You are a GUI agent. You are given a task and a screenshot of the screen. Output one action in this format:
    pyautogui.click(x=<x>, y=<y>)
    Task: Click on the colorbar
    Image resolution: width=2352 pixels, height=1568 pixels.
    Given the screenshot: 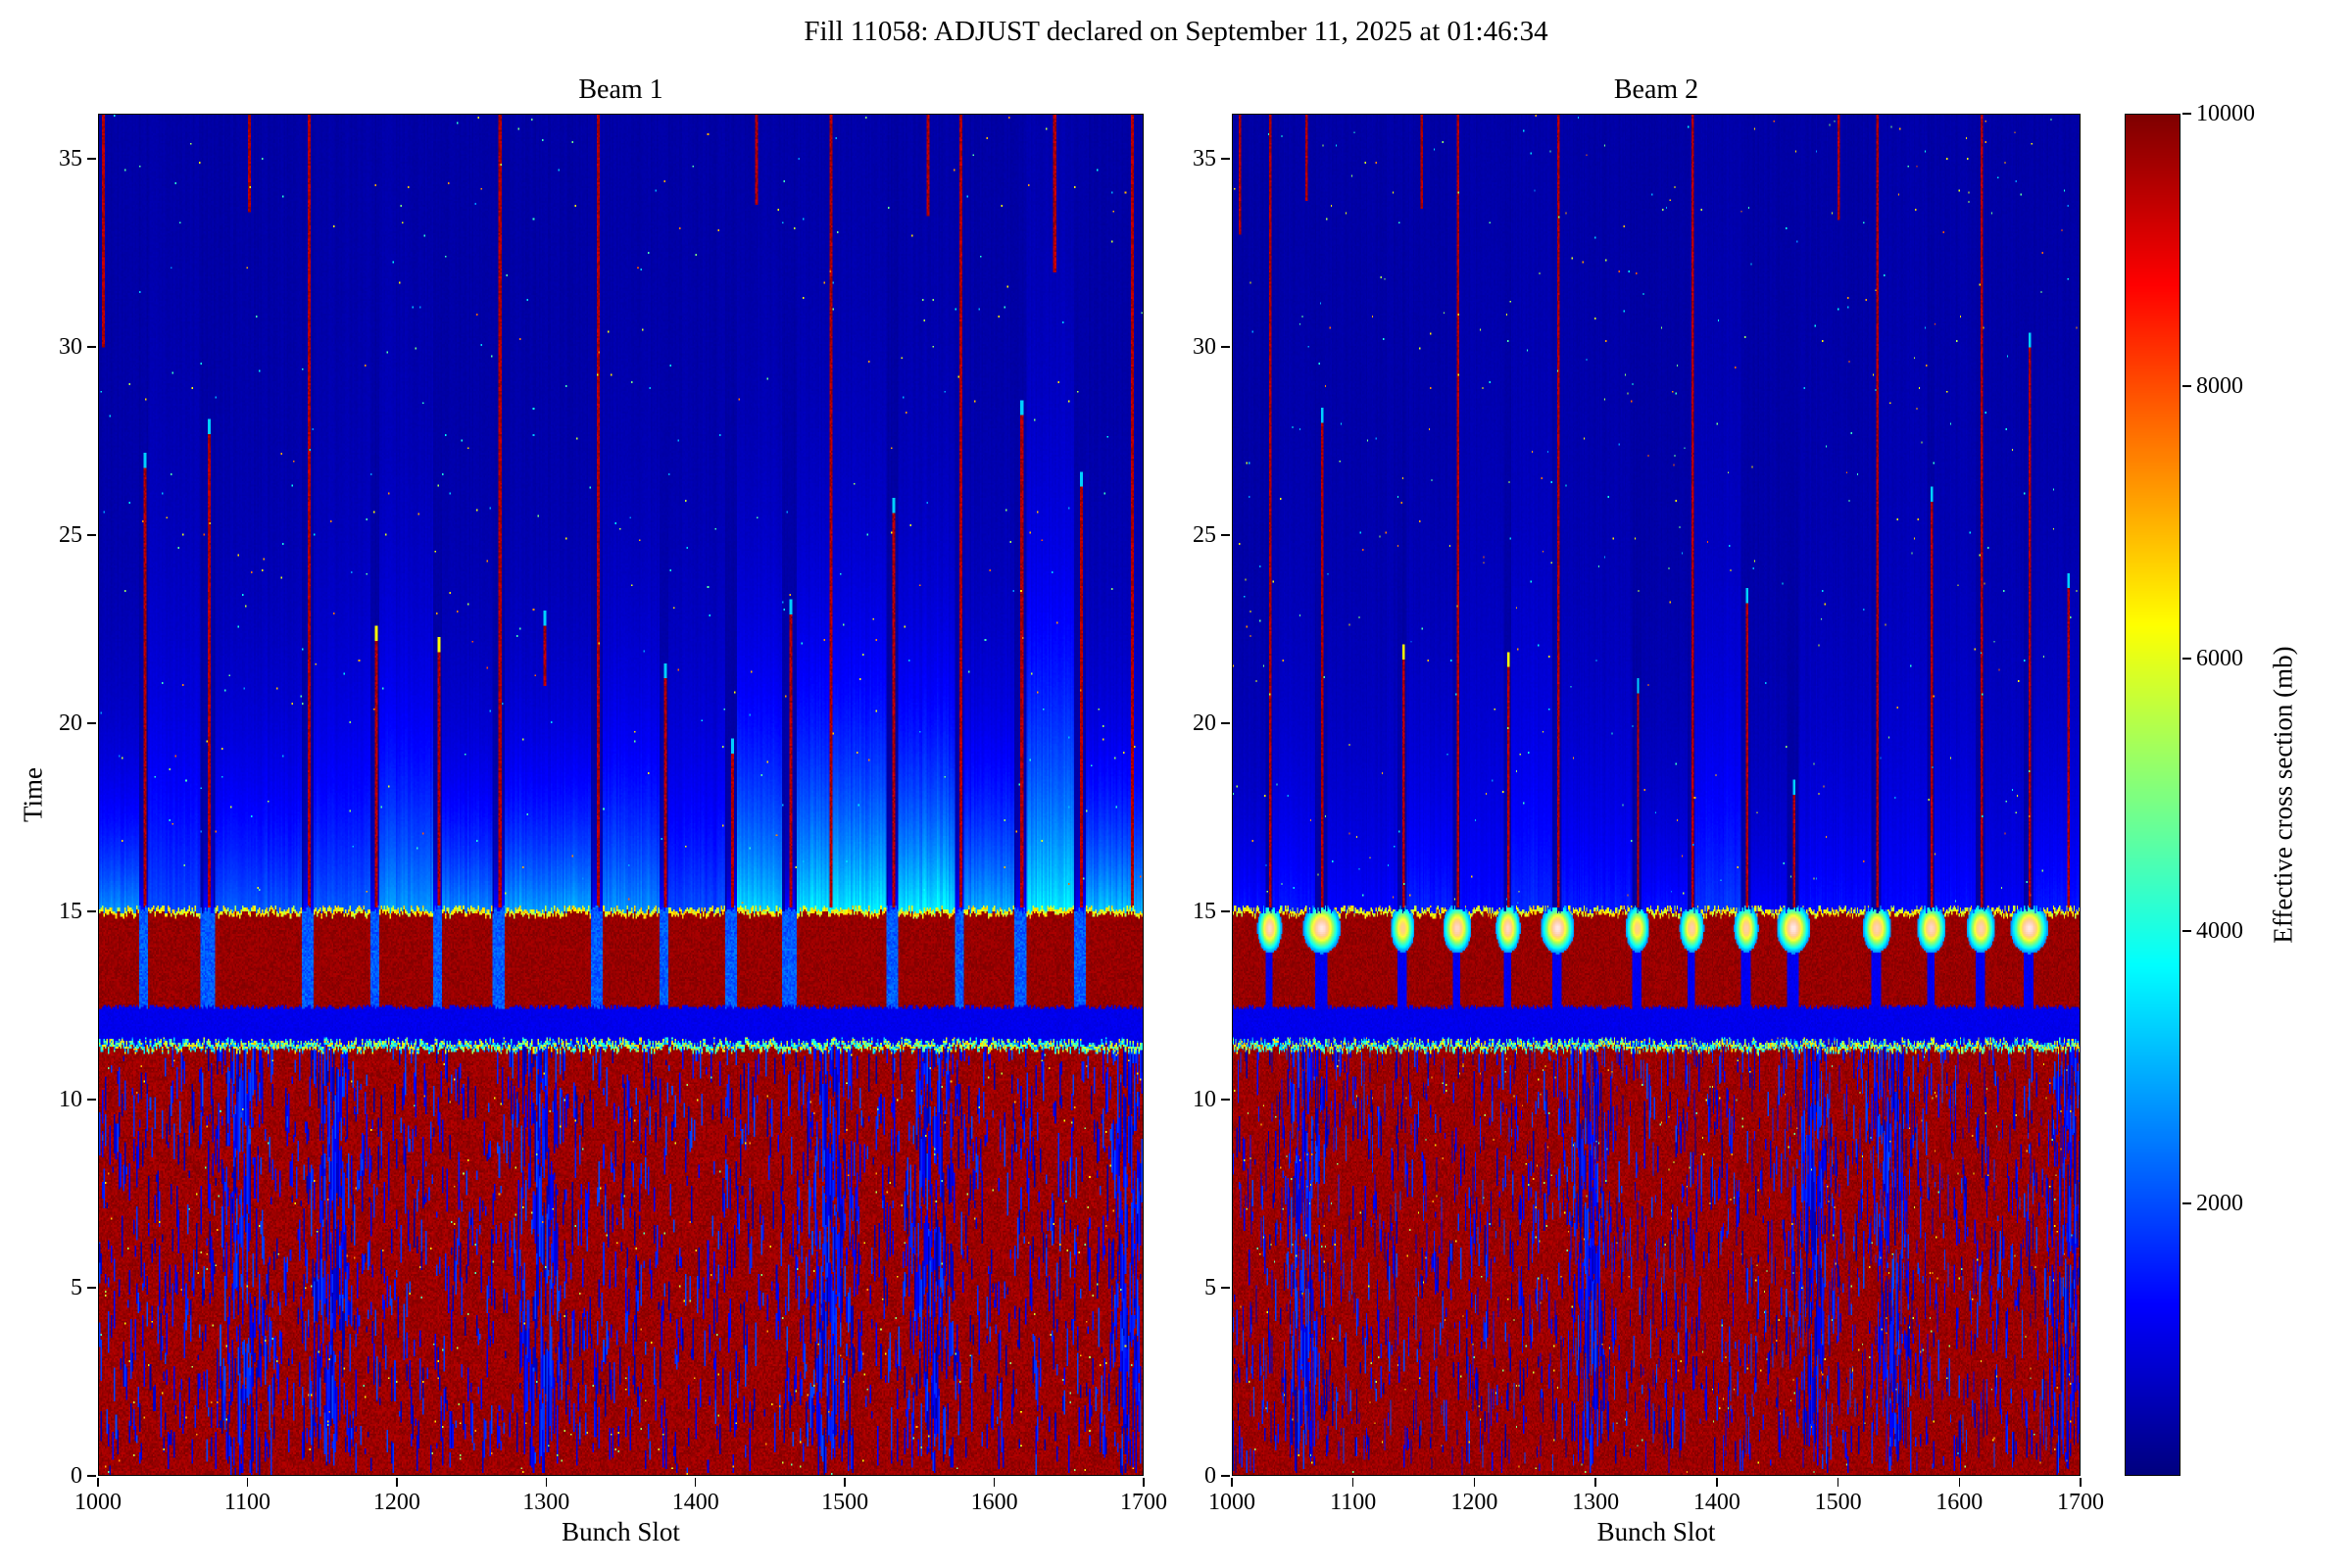 What is the action you would take?
    pyautogui.click(x=2152, y=795)
    